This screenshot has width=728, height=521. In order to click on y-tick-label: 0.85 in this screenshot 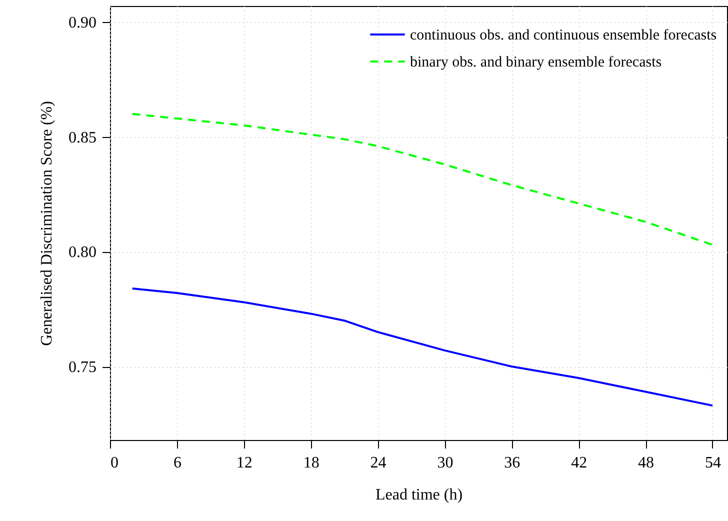, I will do `click(82, 137)`.